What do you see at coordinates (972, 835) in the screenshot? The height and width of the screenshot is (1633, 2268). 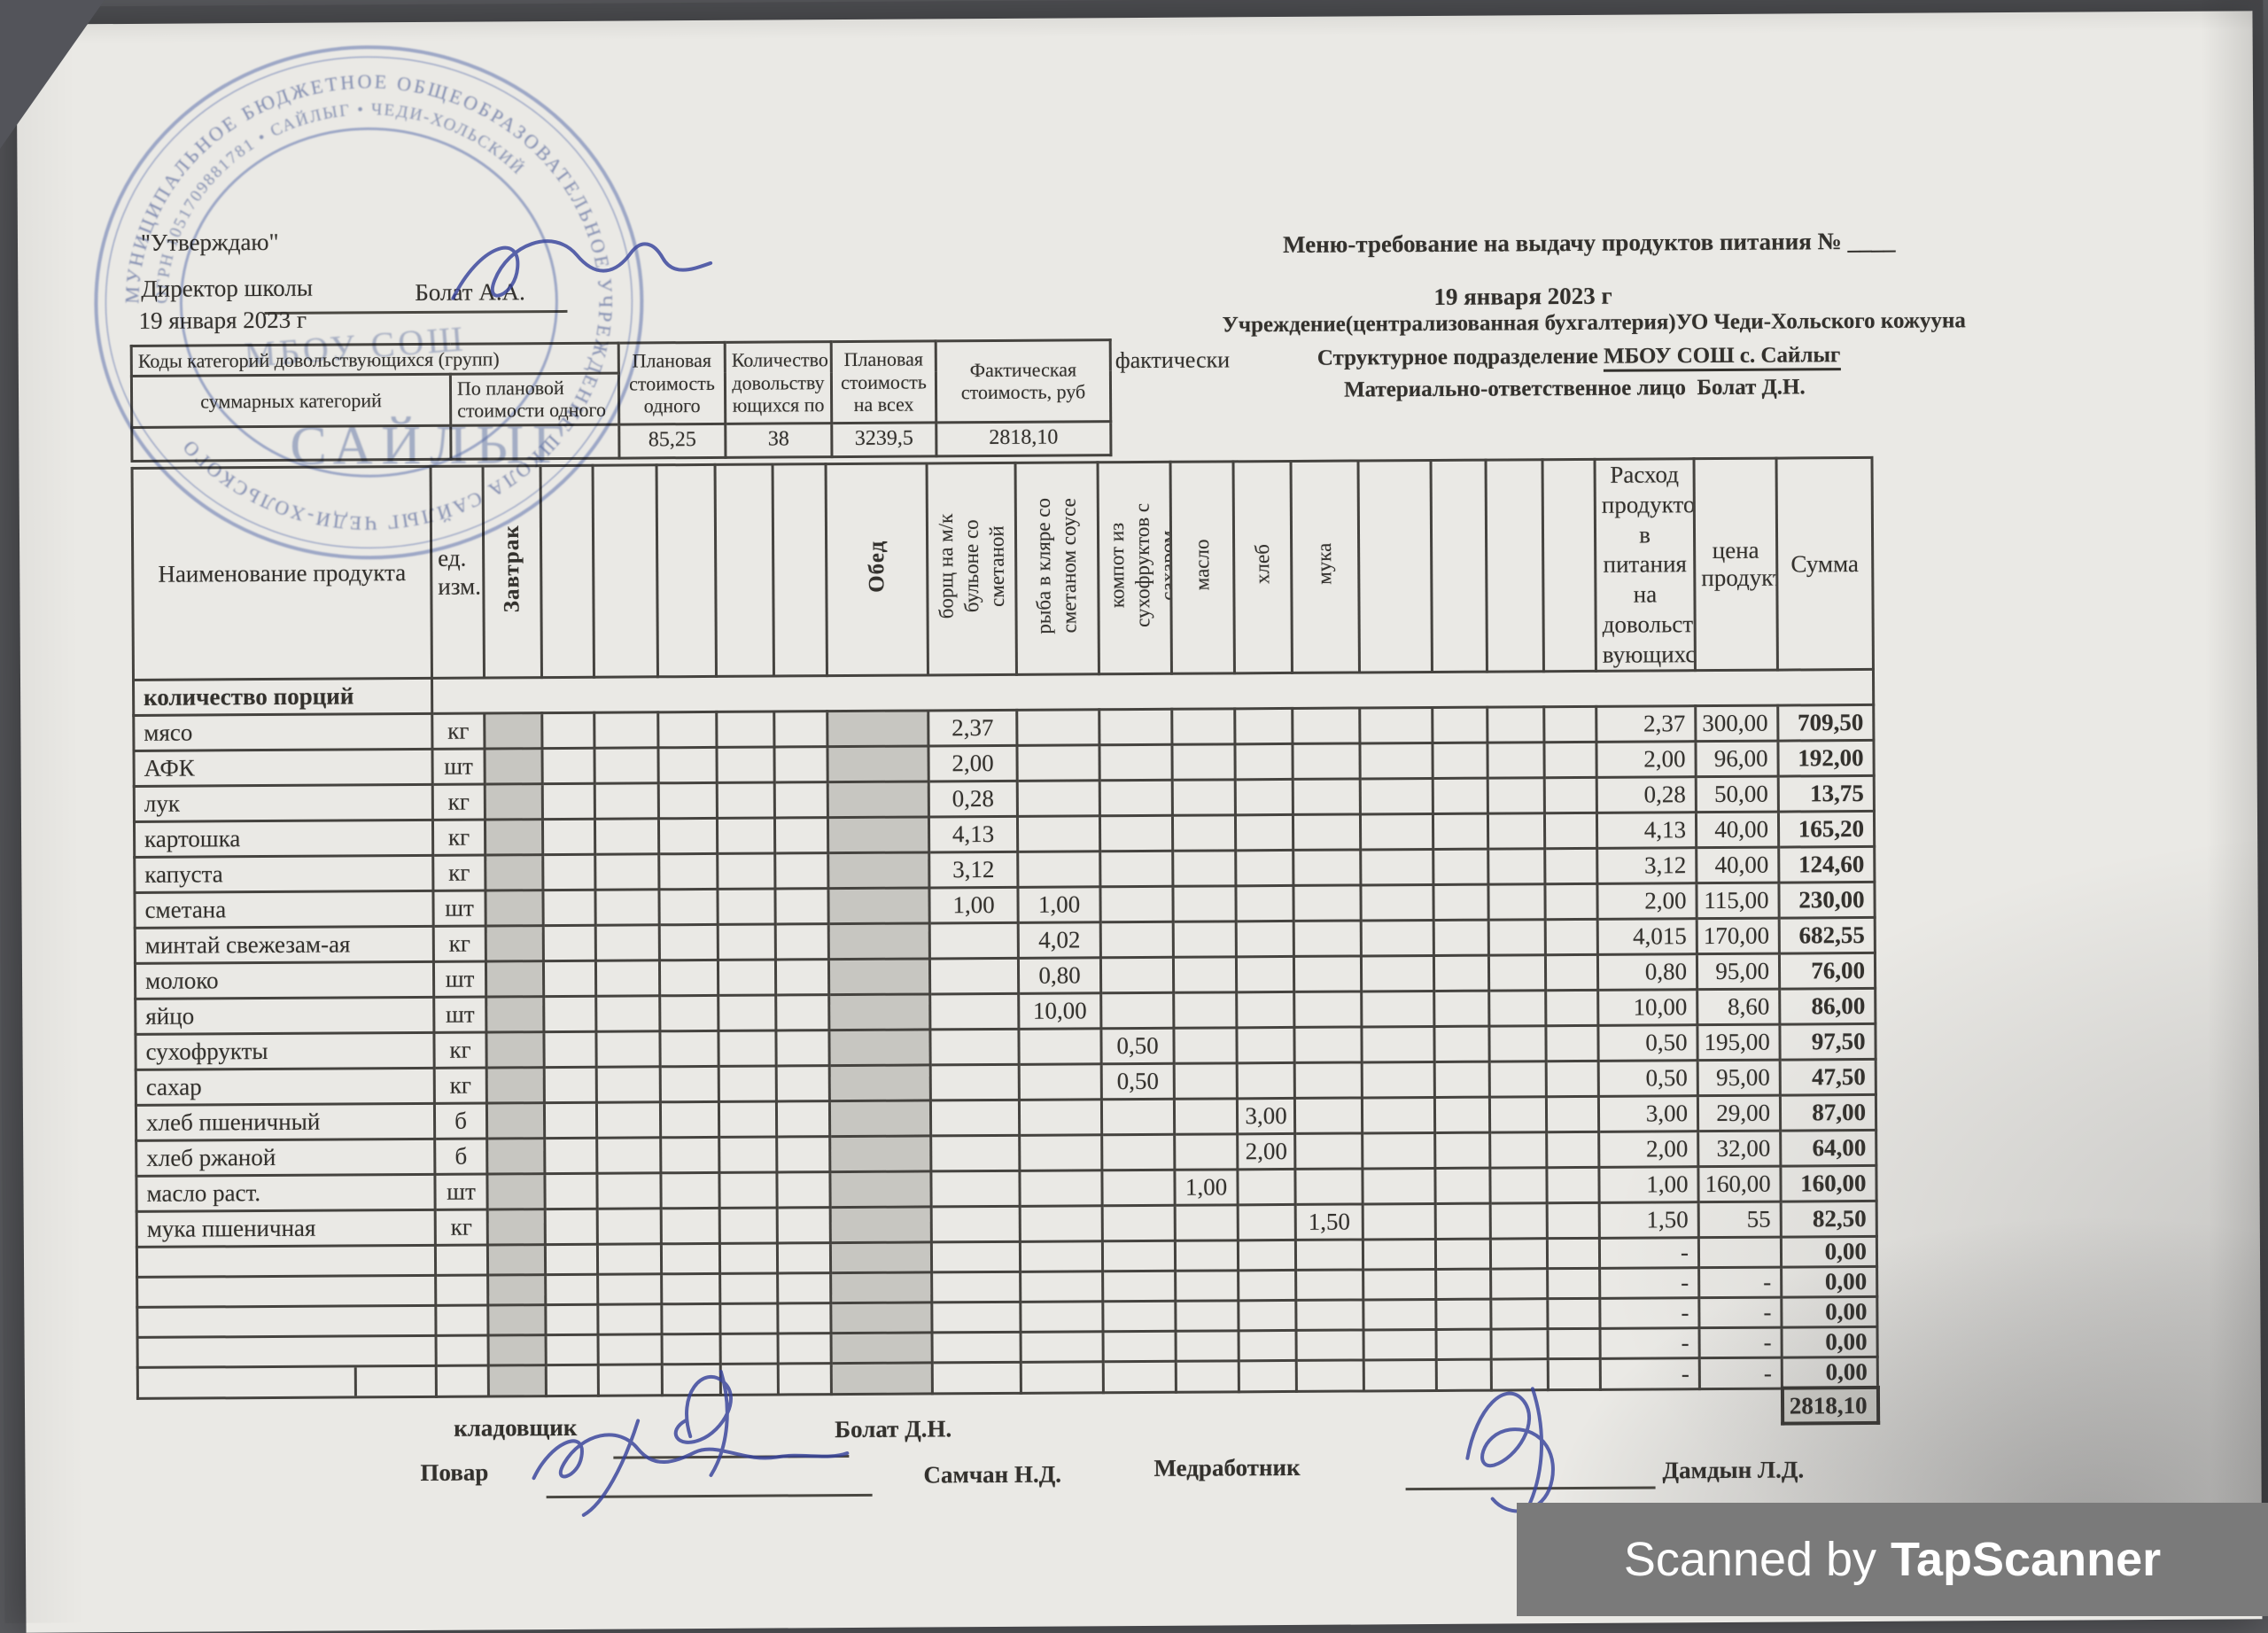 I see `cell-borsch: 4,13` at bounding box center [972, 835].